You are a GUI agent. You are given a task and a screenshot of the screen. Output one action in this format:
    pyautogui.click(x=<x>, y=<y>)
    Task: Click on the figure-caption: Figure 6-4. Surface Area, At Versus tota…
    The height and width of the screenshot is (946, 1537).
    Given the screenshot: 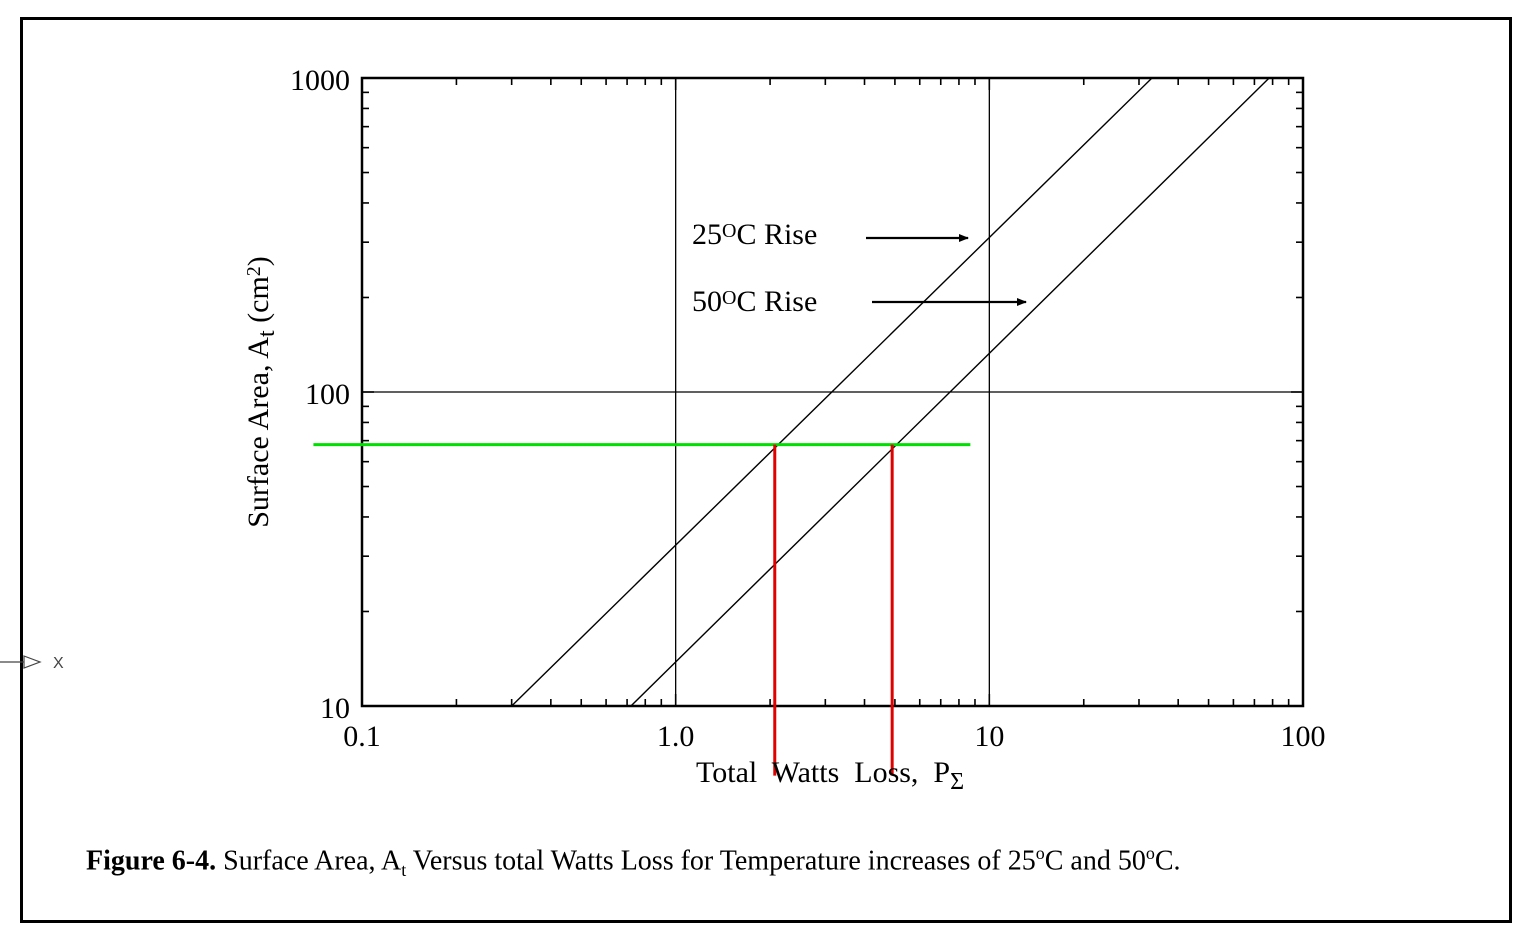 What is the action you would take?
    pyautogui.click(x=633, y=861)
    